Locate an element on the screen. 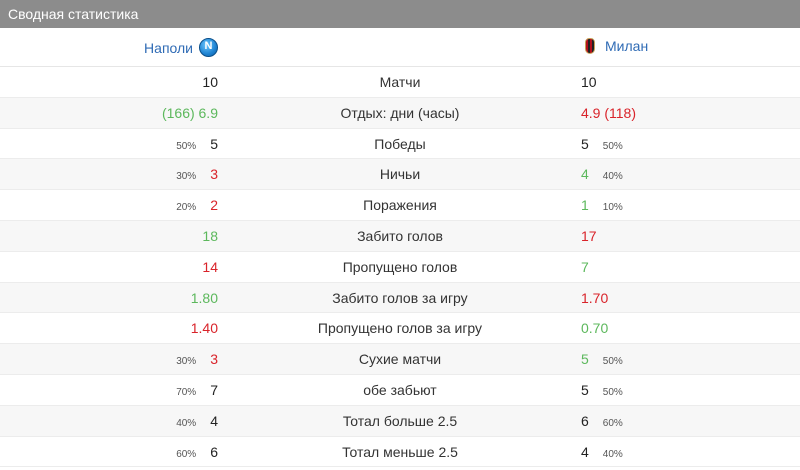  home-stat-percent: 60% is located at coordinates (186, 454).